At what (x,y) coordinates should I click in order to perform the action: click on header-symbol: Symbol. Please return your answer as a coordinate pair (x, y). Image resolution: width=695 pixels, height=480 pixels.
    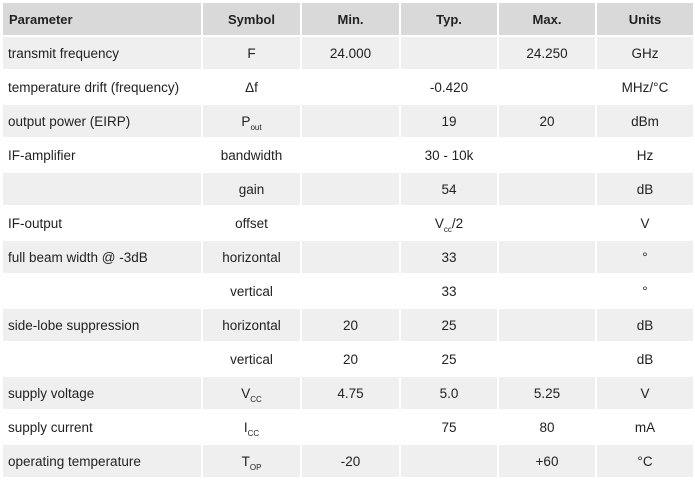
    Looking at the image, I should click on (251, 19).